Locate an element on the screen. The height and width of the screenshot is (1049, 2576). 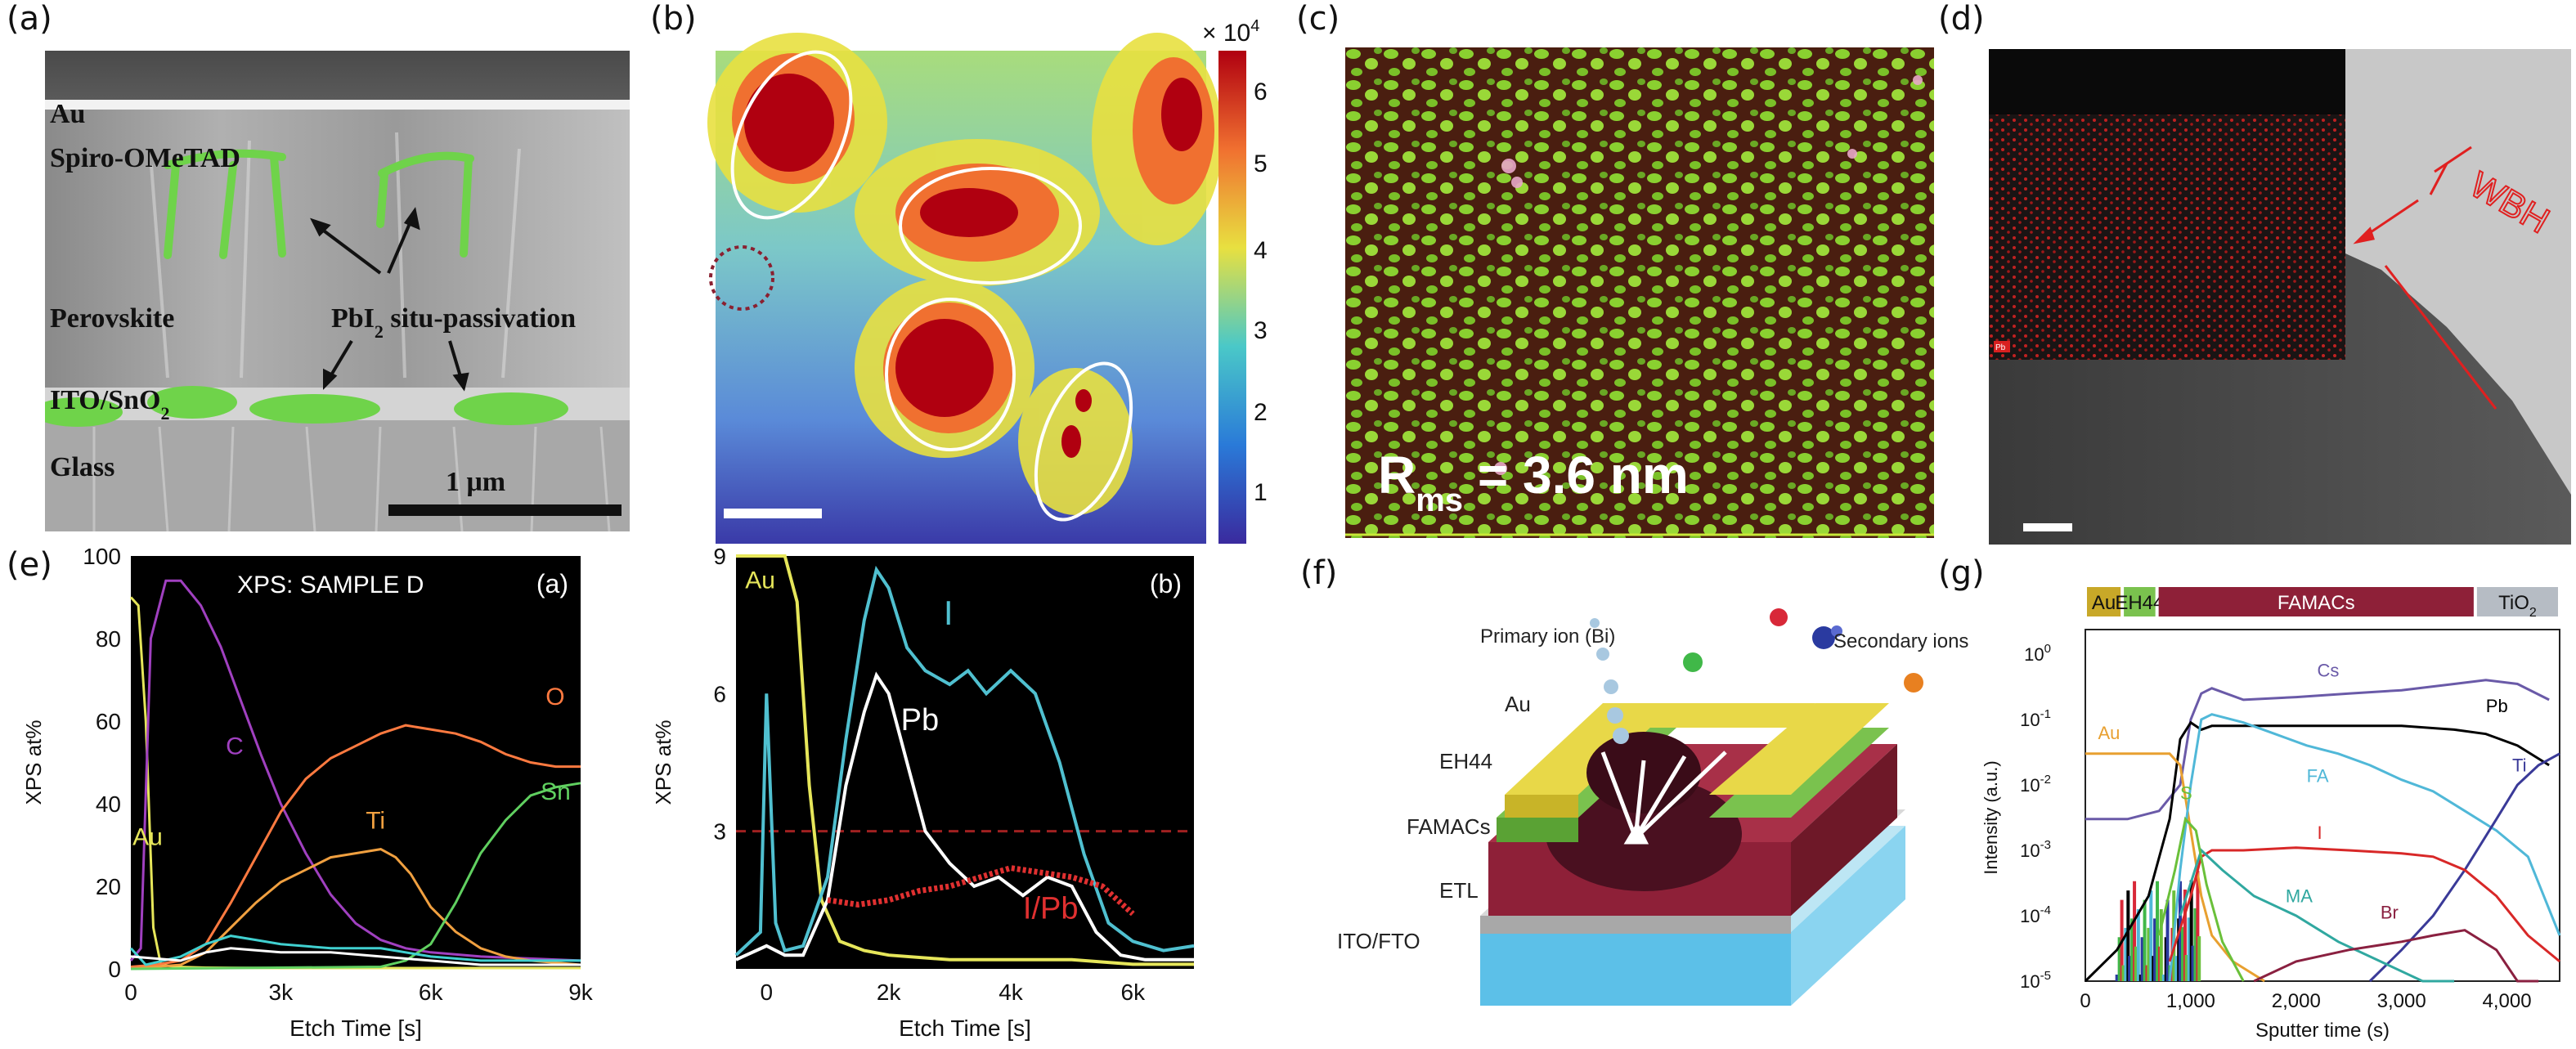
y-tick-label: 80 is located at coordinates (108, 639).